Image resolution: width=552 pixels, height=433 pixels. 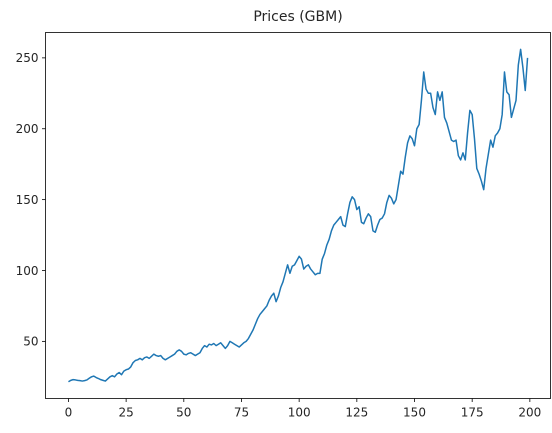 What do you see at coordinates (414, 413) in the screenshot?
I see `x-tick-label: 150` at bounding box center [414, 413].